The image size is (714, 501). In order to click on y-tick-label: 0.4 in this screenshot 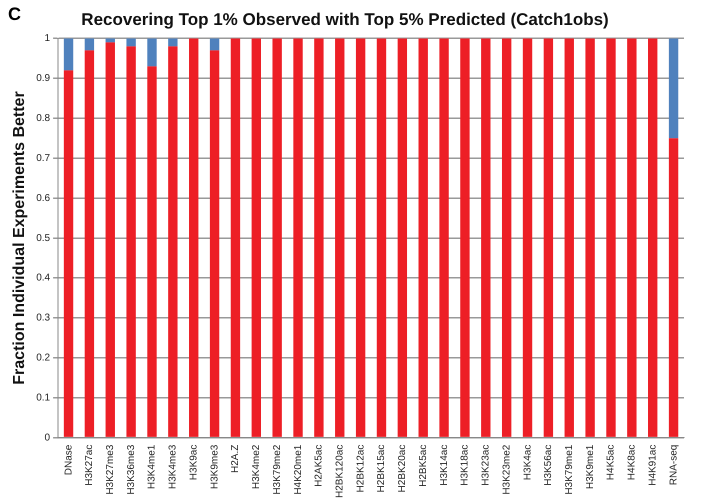, I will do `click(43, 278)`.